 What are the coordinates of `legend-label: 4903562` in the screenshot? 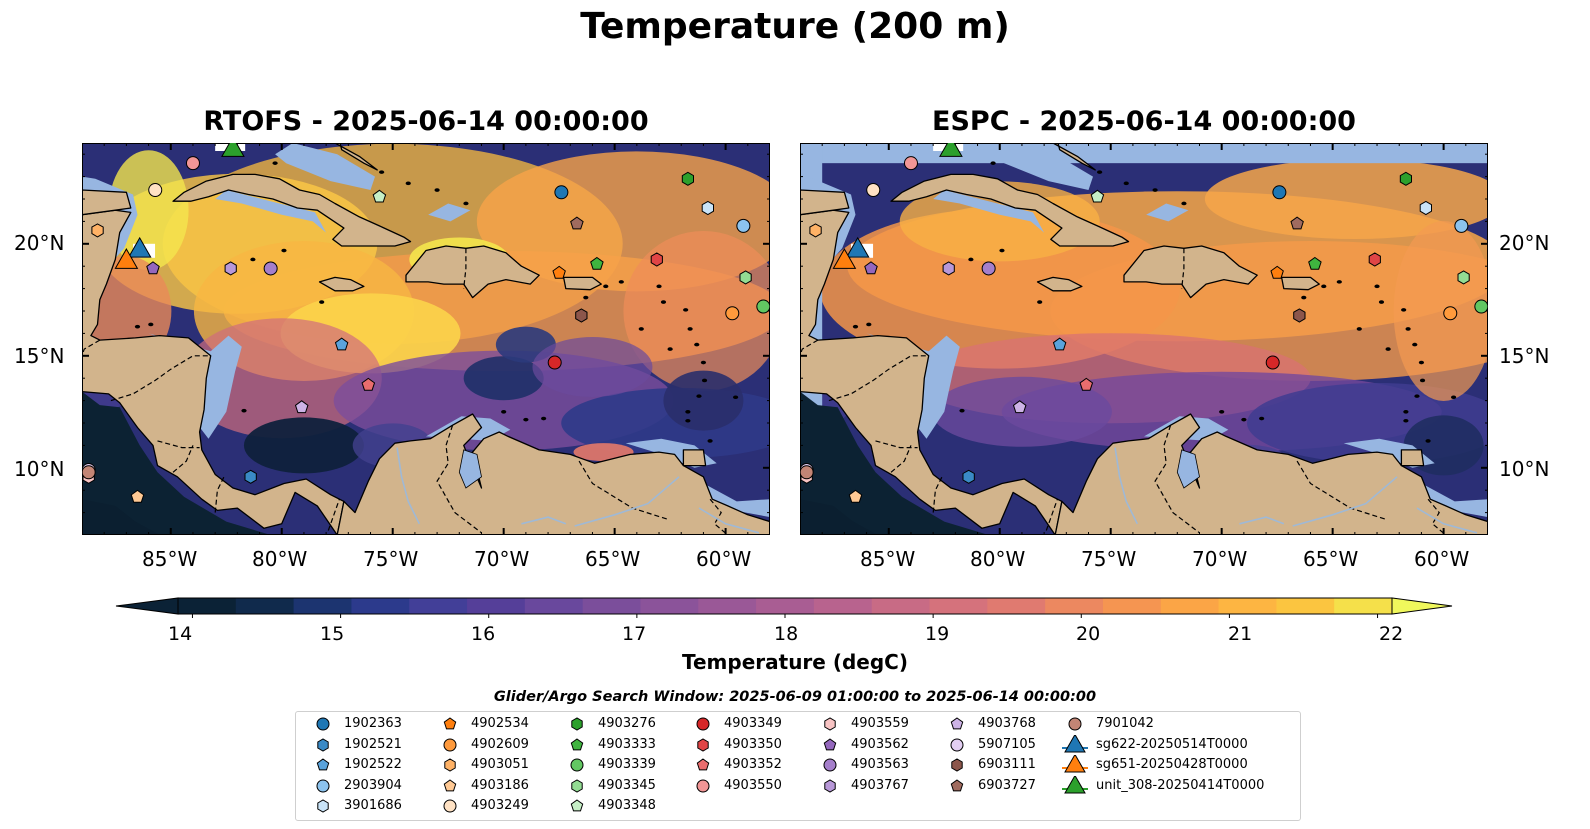 It's located at (880, 744).